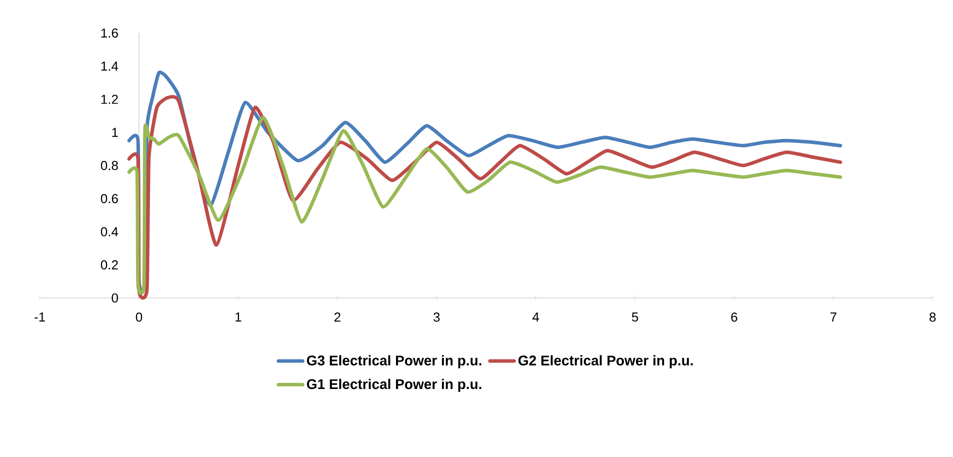 The image size is (953, 457). What do you see at coordinates (39, 317) in the screenshot?
I see `x-tick-label: -1` at bounding box center [39, 317].